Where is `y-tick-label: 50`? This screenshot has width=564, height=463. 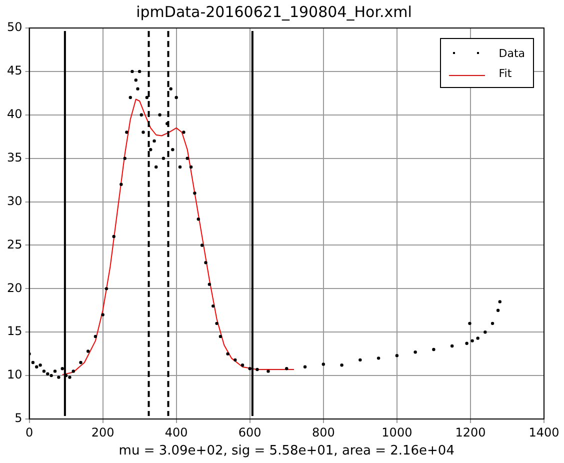 y-tick-label: 50 is located at coordinates (14, 27).